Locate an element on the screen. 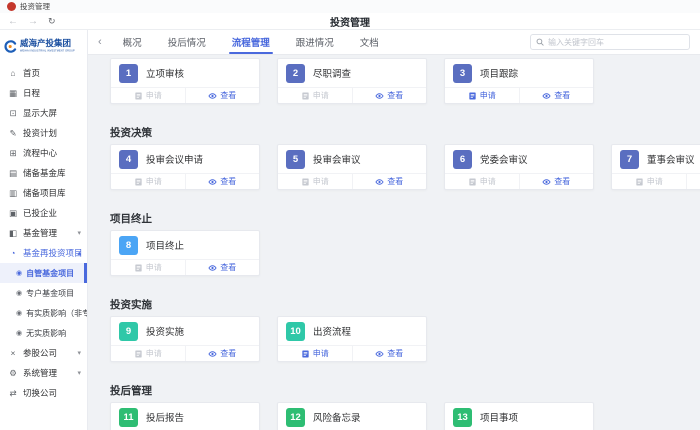 The image size is (700, 430). sidebar-subitem-无实质影响: ◉ 无实质影响 is located at coordinates (43, 333).